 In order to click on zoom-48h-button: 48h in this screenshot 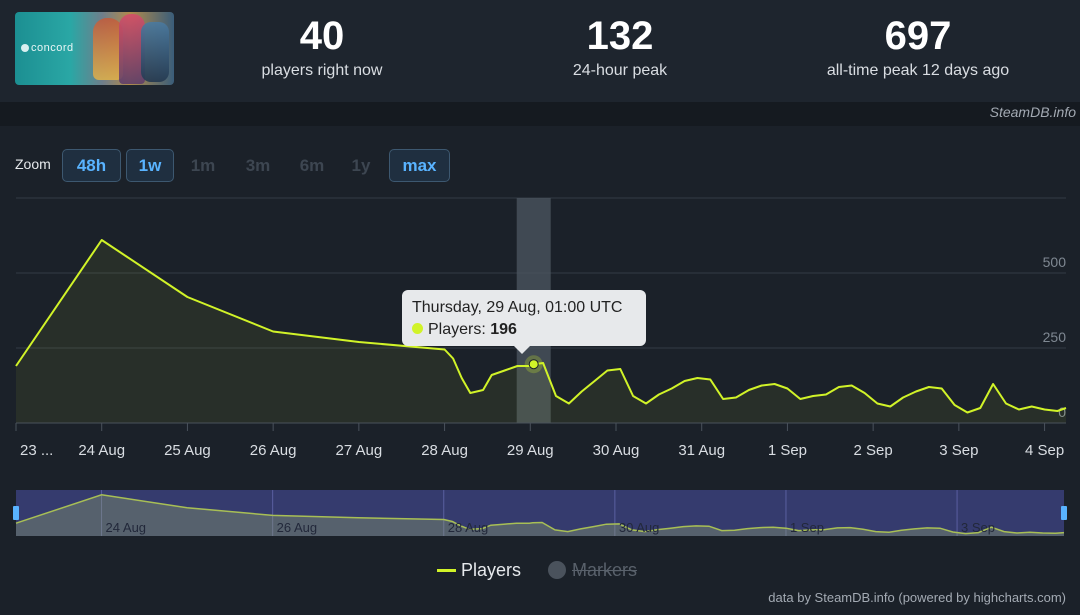, I will do `click(91, 165)`.